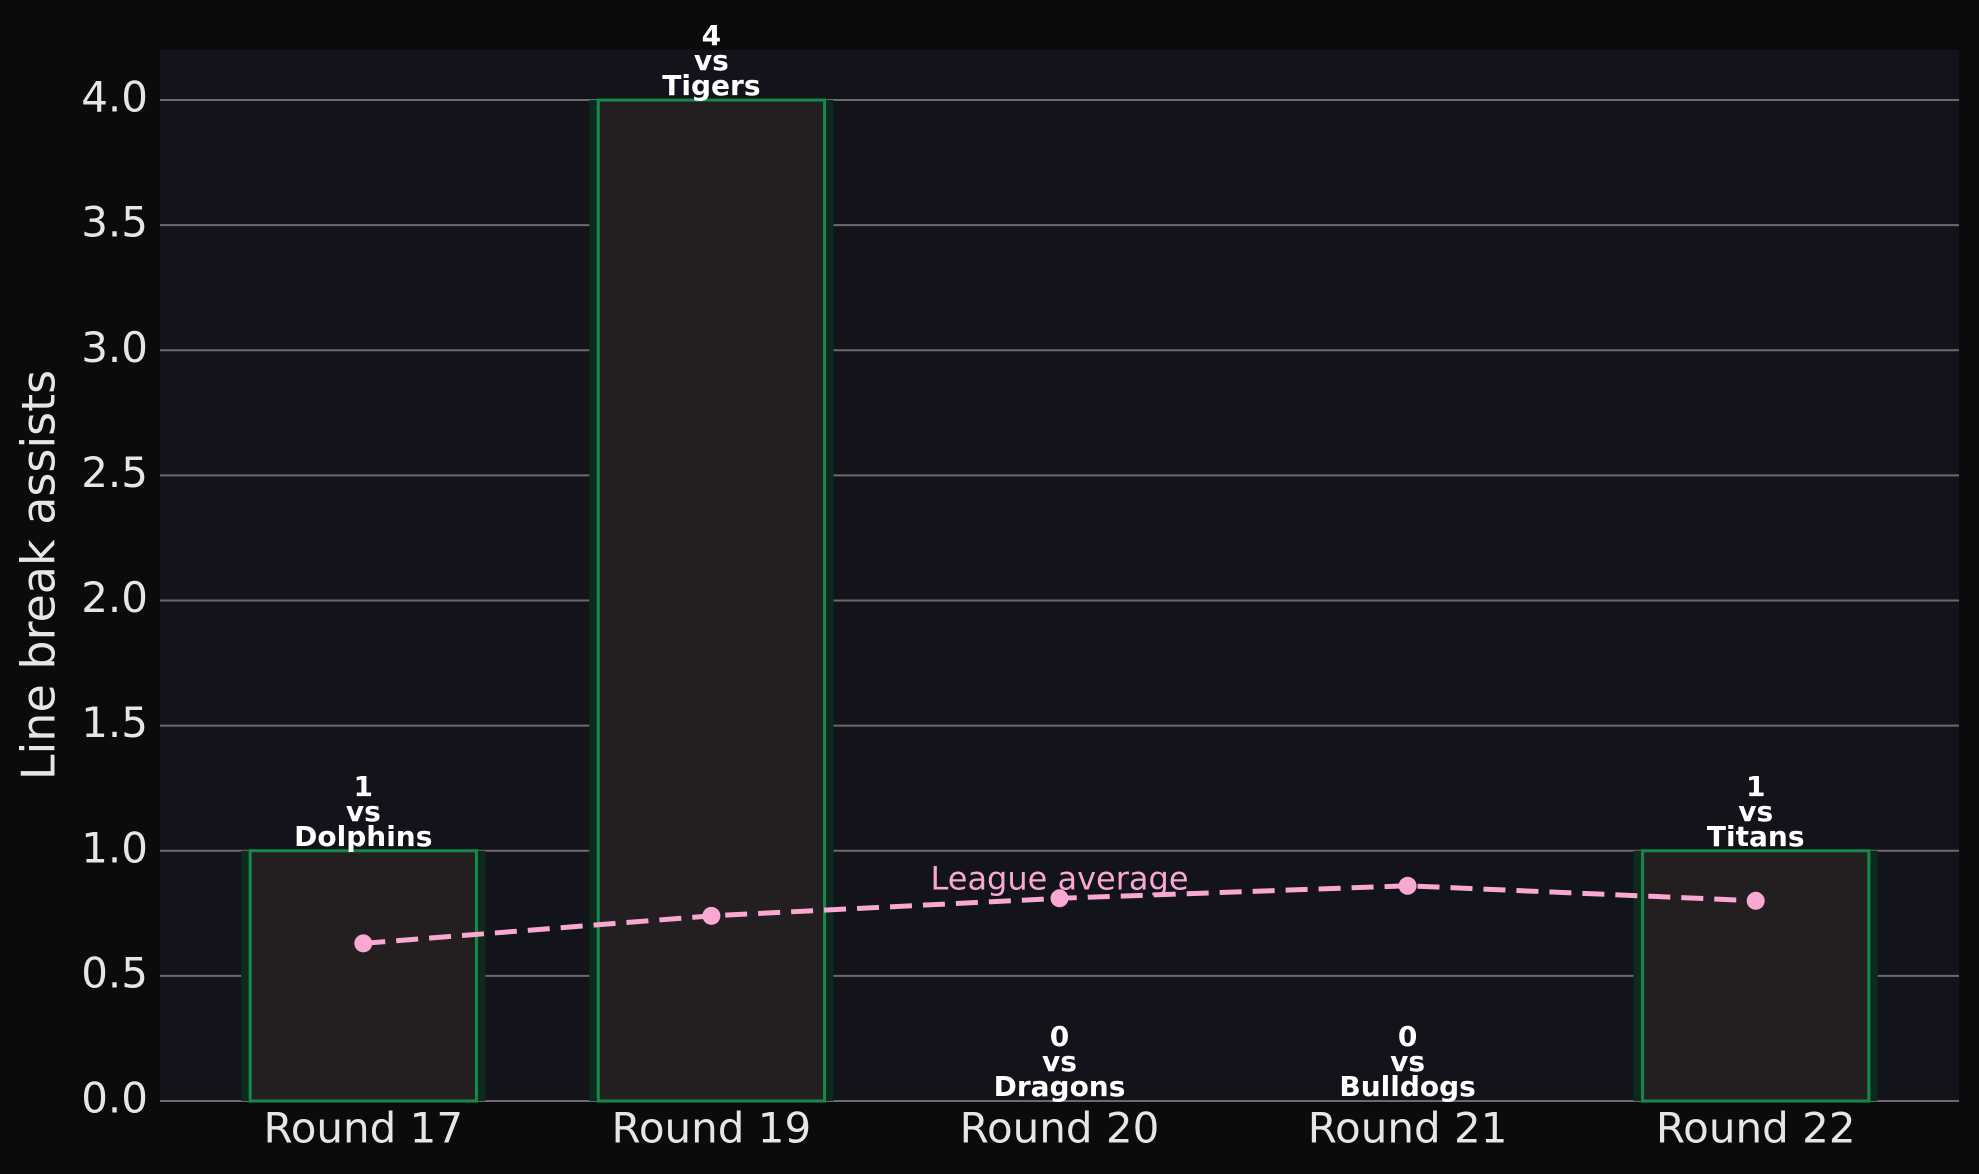  Describe the element at coordinates (712, 1128) in the screenshot. I see `x-tick-label: Round 19` at that location.